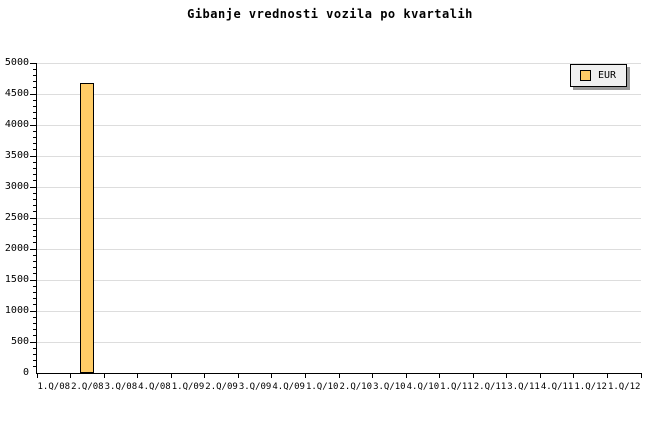  I want to click on legend-swatch-eur, so click(585, 75).